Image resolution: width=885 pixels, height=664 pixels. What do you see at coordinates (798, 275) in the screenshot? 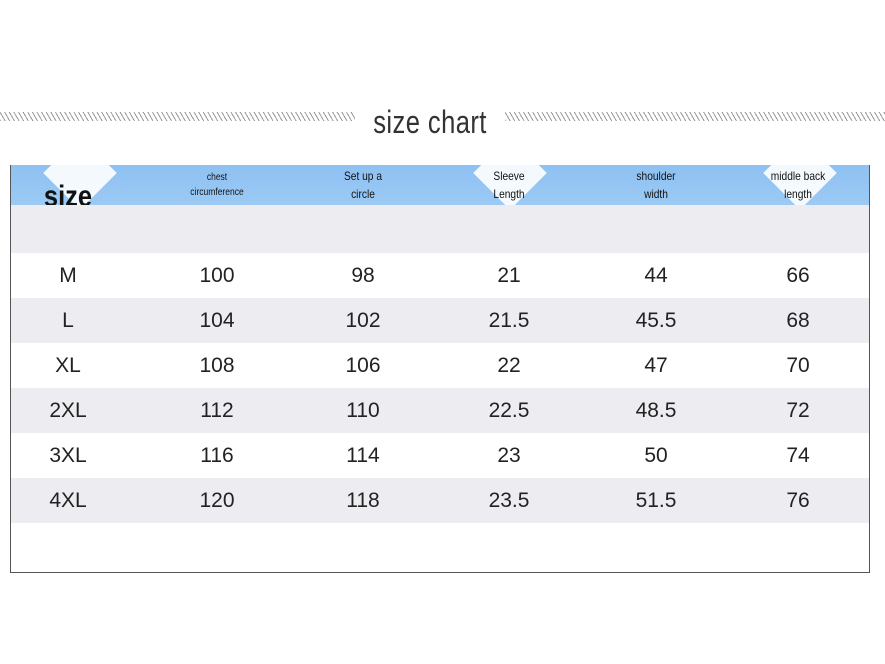
I see `measurement: 66` at bounding box center [798, 275].